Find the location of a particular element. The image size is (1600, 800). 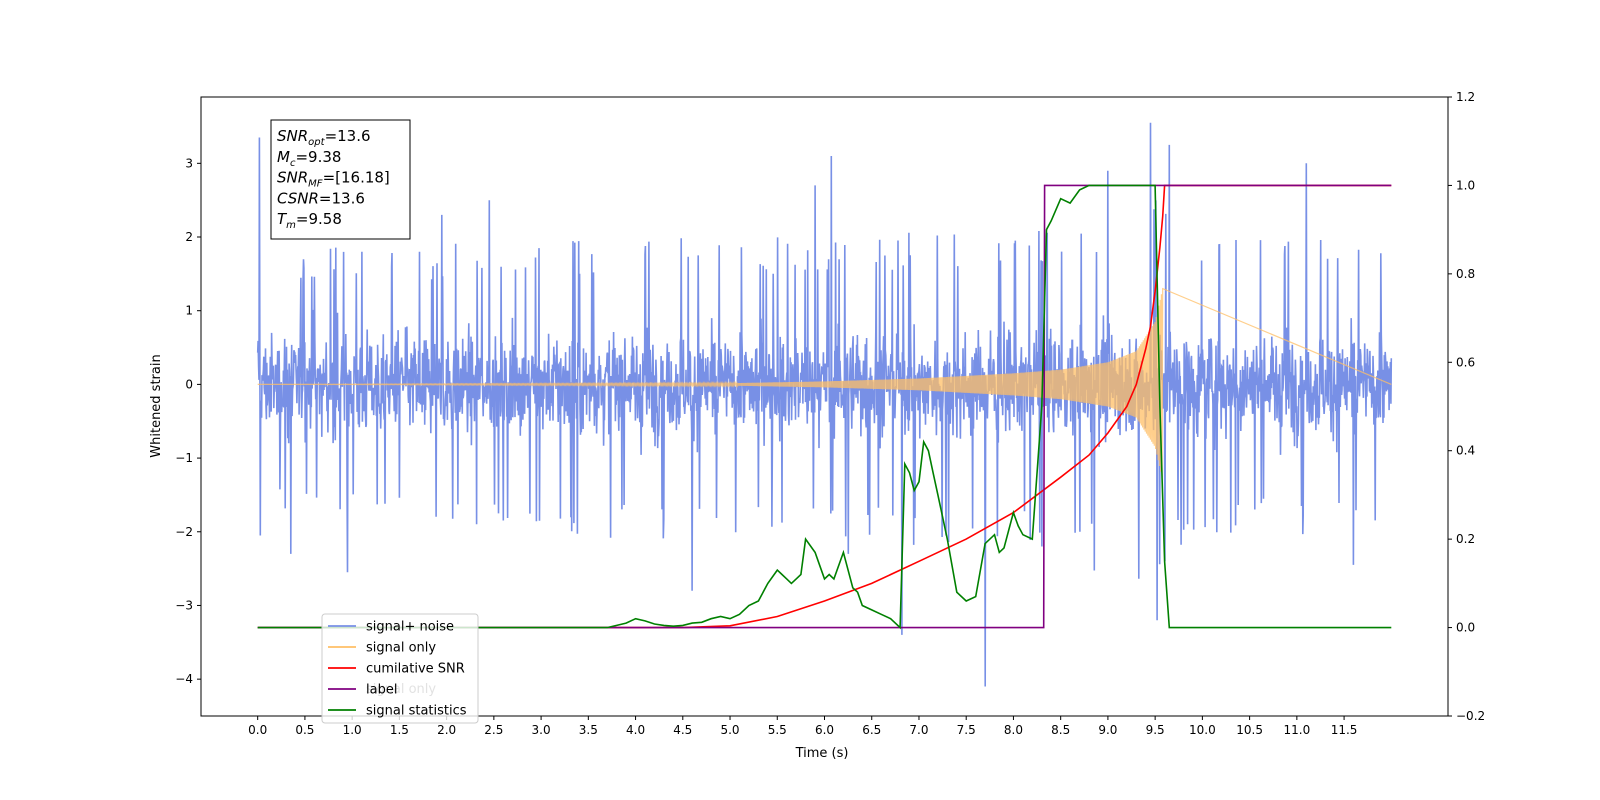

y2-tick-label: 0.0 is located at coordinates (1465, 628).